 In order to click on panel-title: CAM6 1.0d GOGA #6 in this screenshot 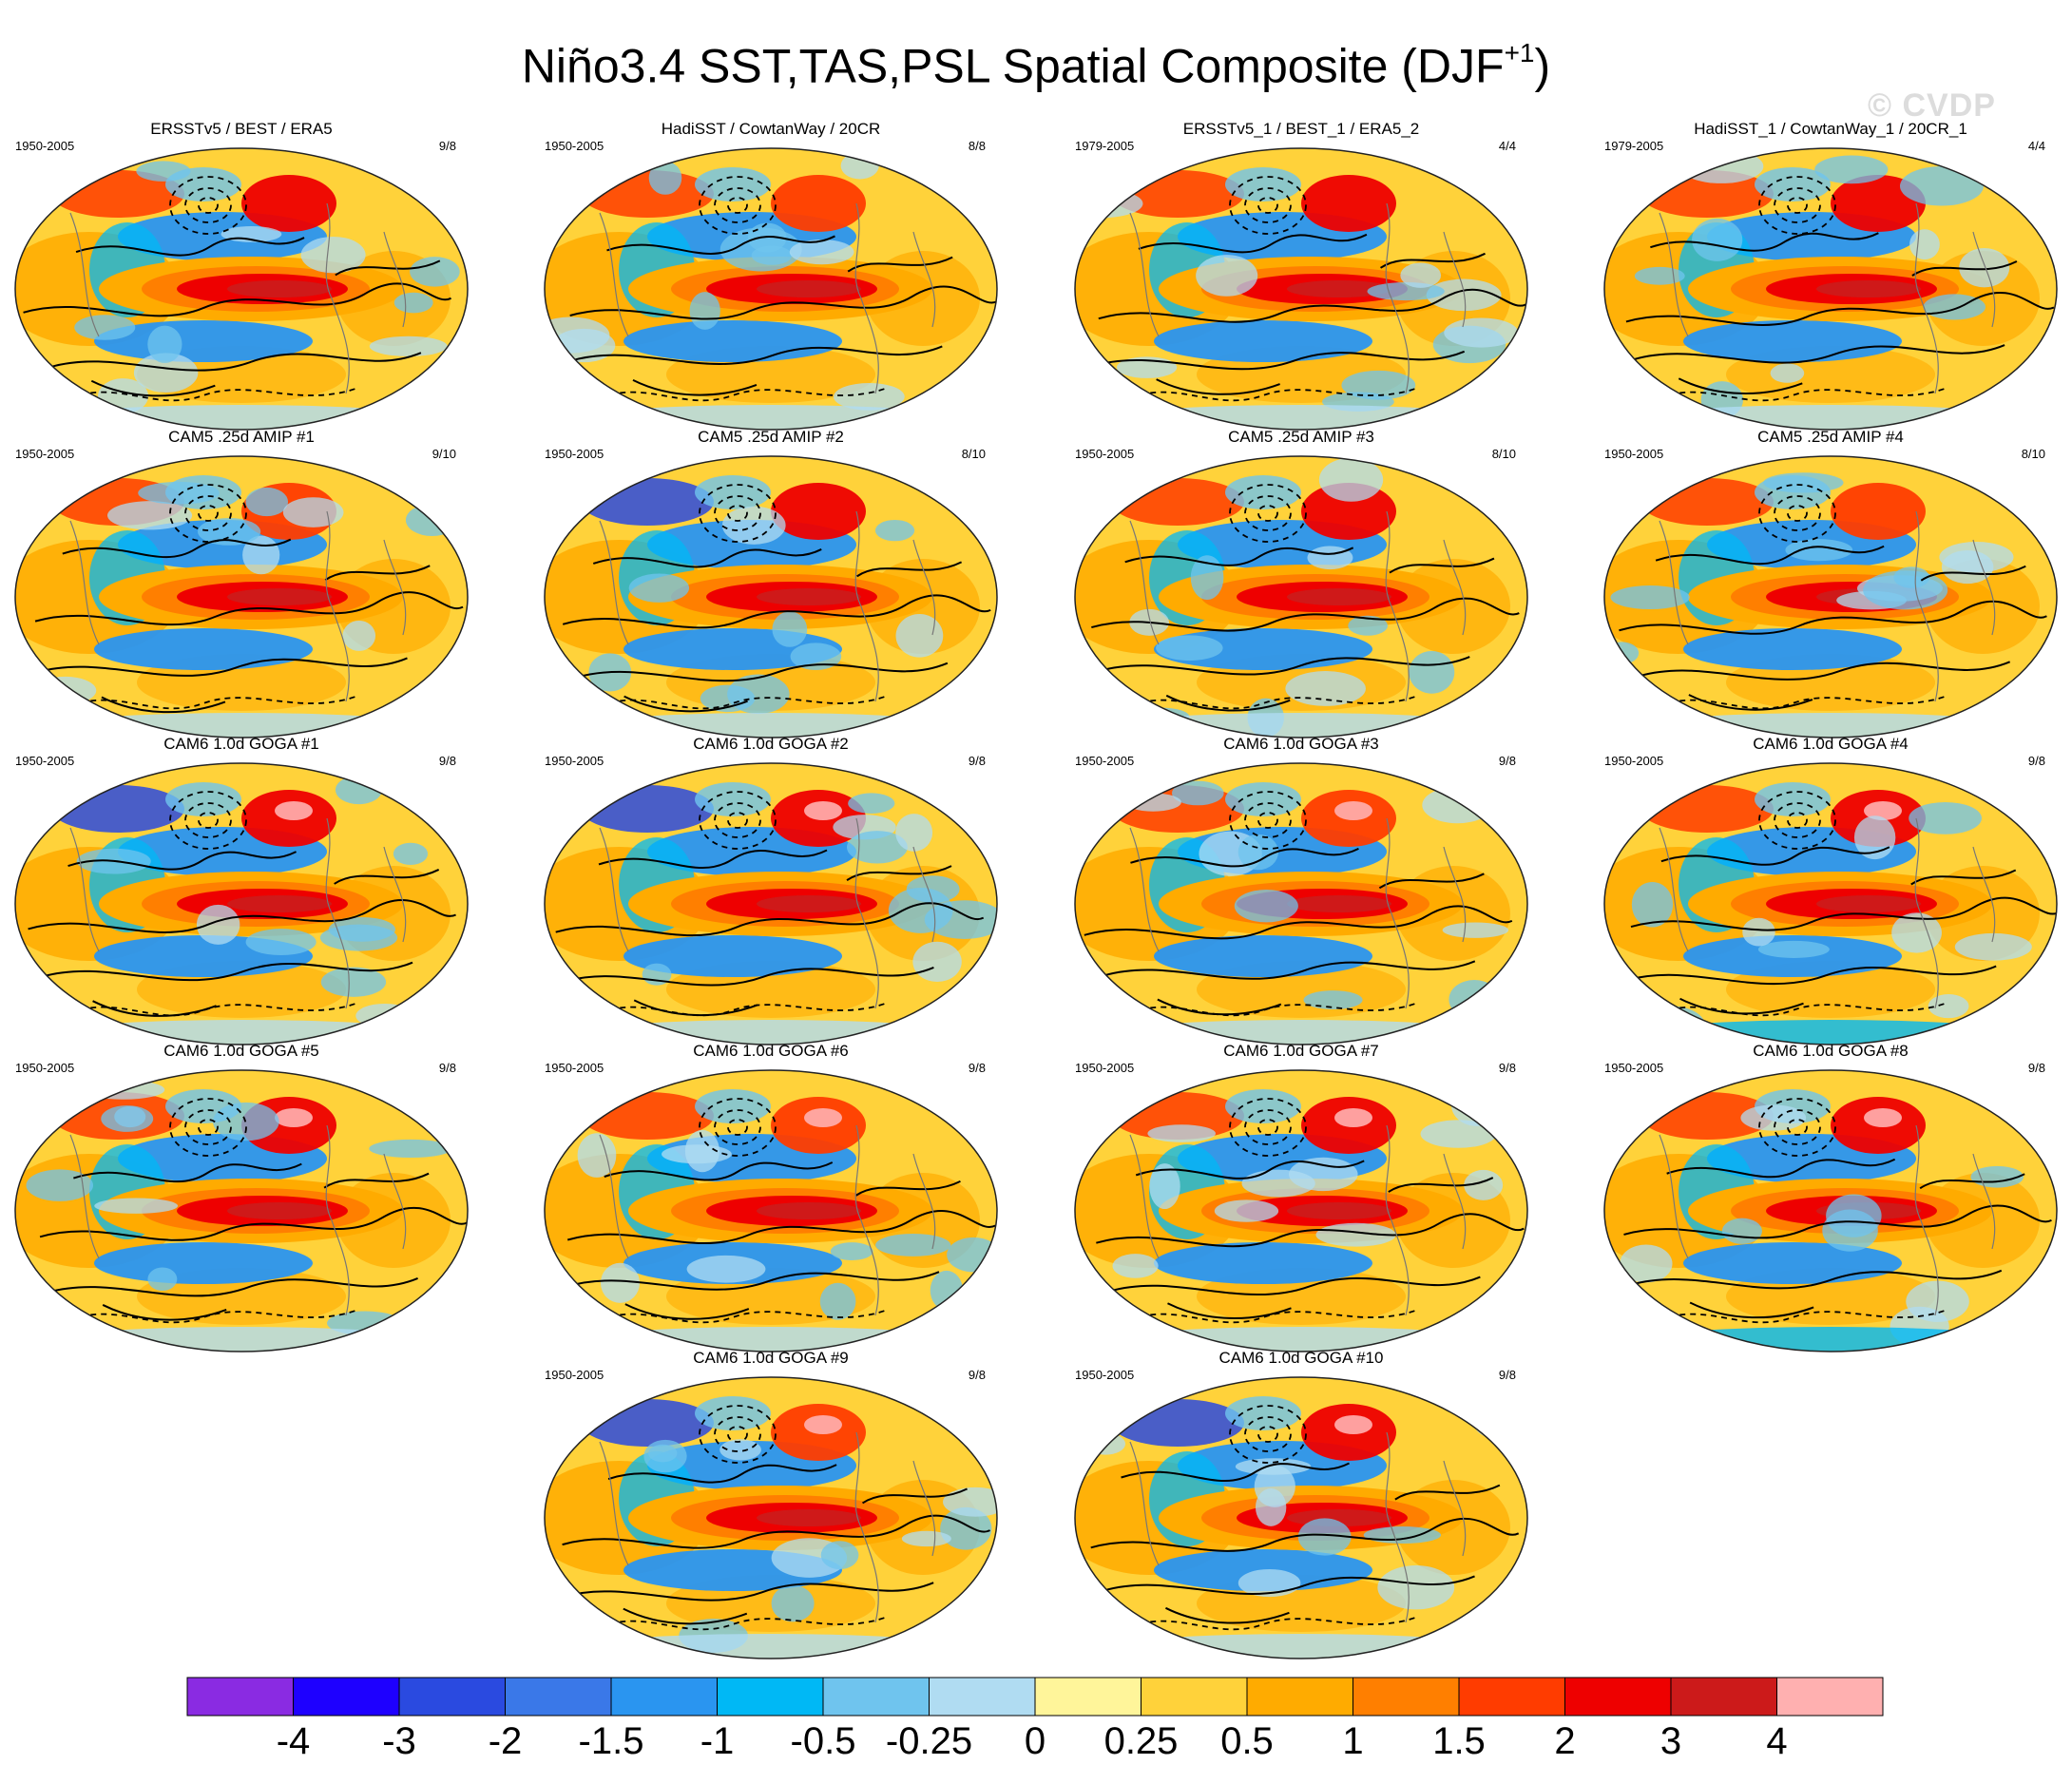, I will do `click(771, 1051)`.